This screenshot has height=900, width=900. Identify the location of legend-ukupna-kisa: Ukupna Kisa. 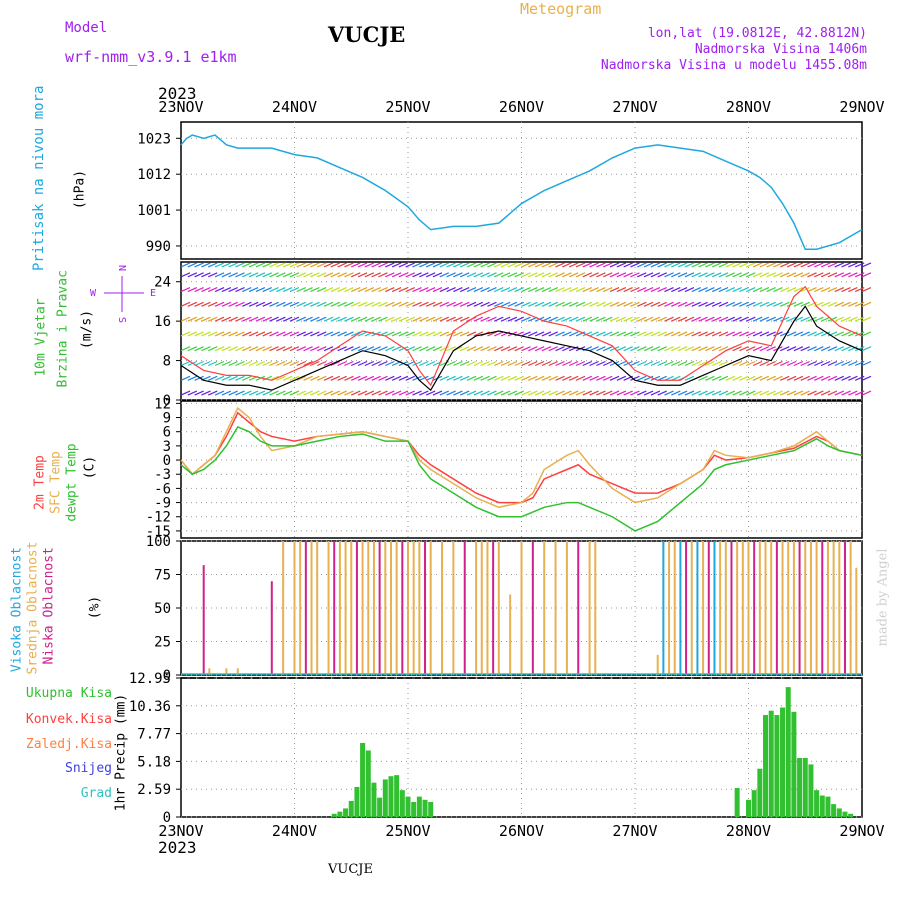
(68, 693).